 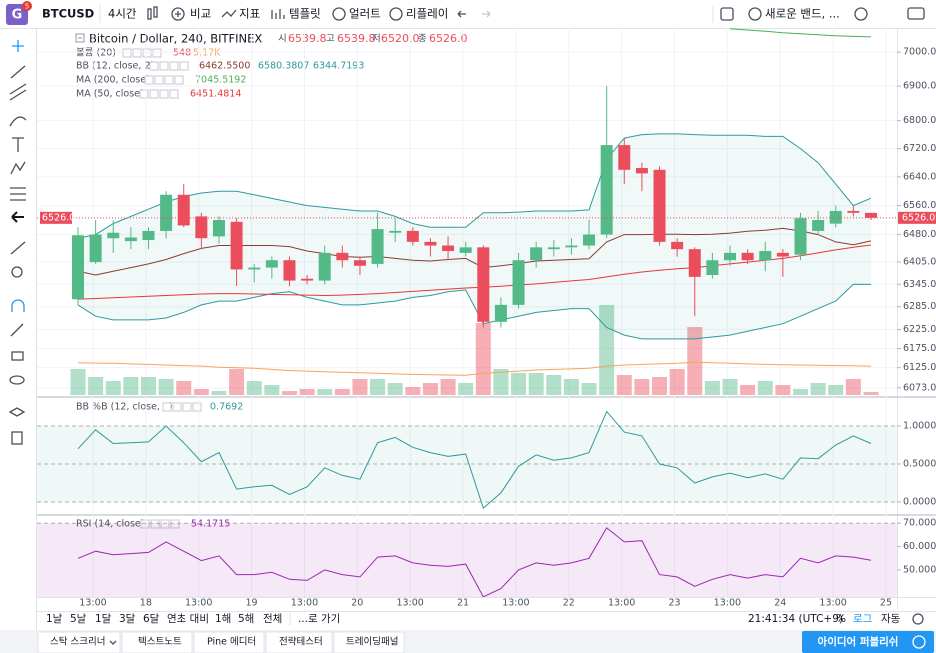 What do you see at coordinates (919, 306) in the screenshot?
I see `y-tick-label: 6285.0` at bounding box center [919, 306].